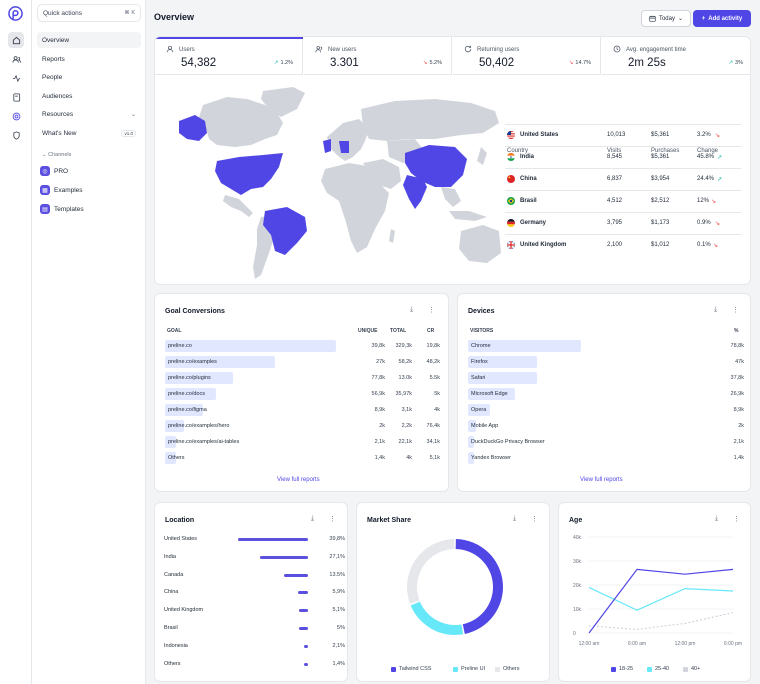 This screenshot has height=684, width=760. I want to click on table-row: Firefox 47k, so click(606, 362).